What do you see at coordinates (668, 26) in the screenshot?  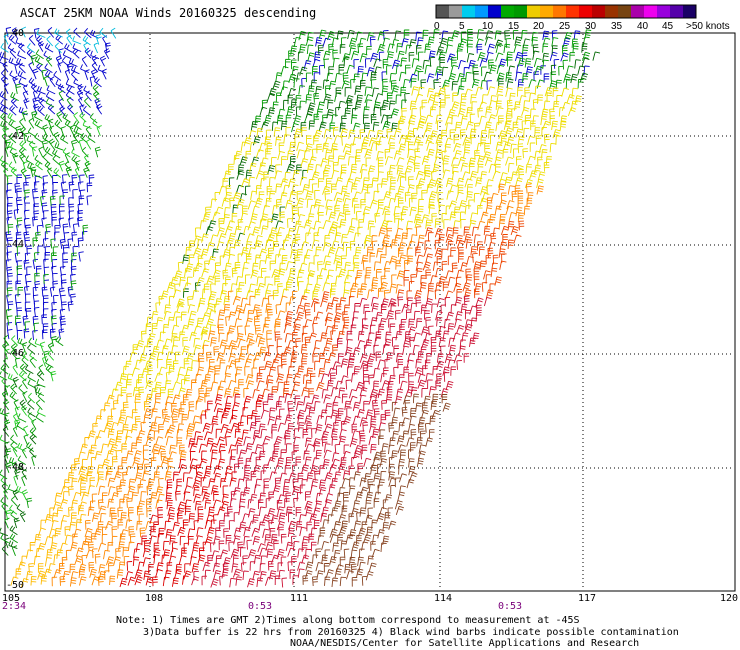 I see `colorbar-tick: 45` at bounding box center [668, 26].